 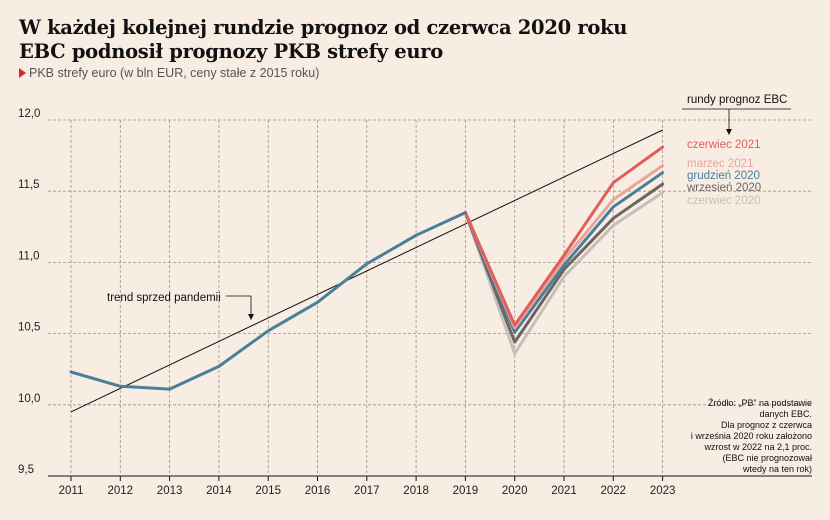 What do you see at coordinates (466, 491) in the screenshot?
I see `x-tick-label: 2019` at bounding box center [466, 491].